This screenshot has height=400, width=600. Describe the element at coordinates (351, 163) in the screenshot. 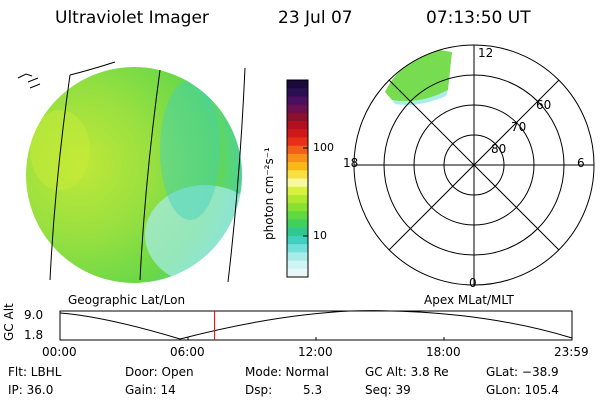

I see `mlt-label-18: 18` at that location.